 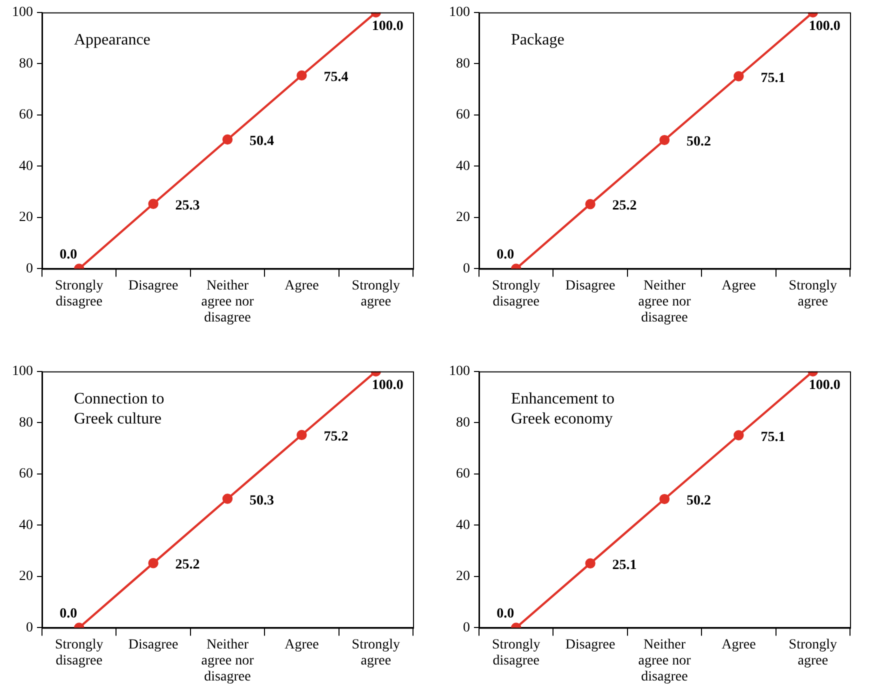 I want to click on data-label: 75.4, so click(x=336, y=78).